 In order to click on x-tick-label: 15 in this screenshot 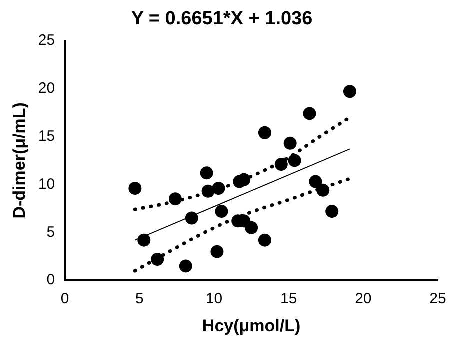, I will do `click(289, 299)`.